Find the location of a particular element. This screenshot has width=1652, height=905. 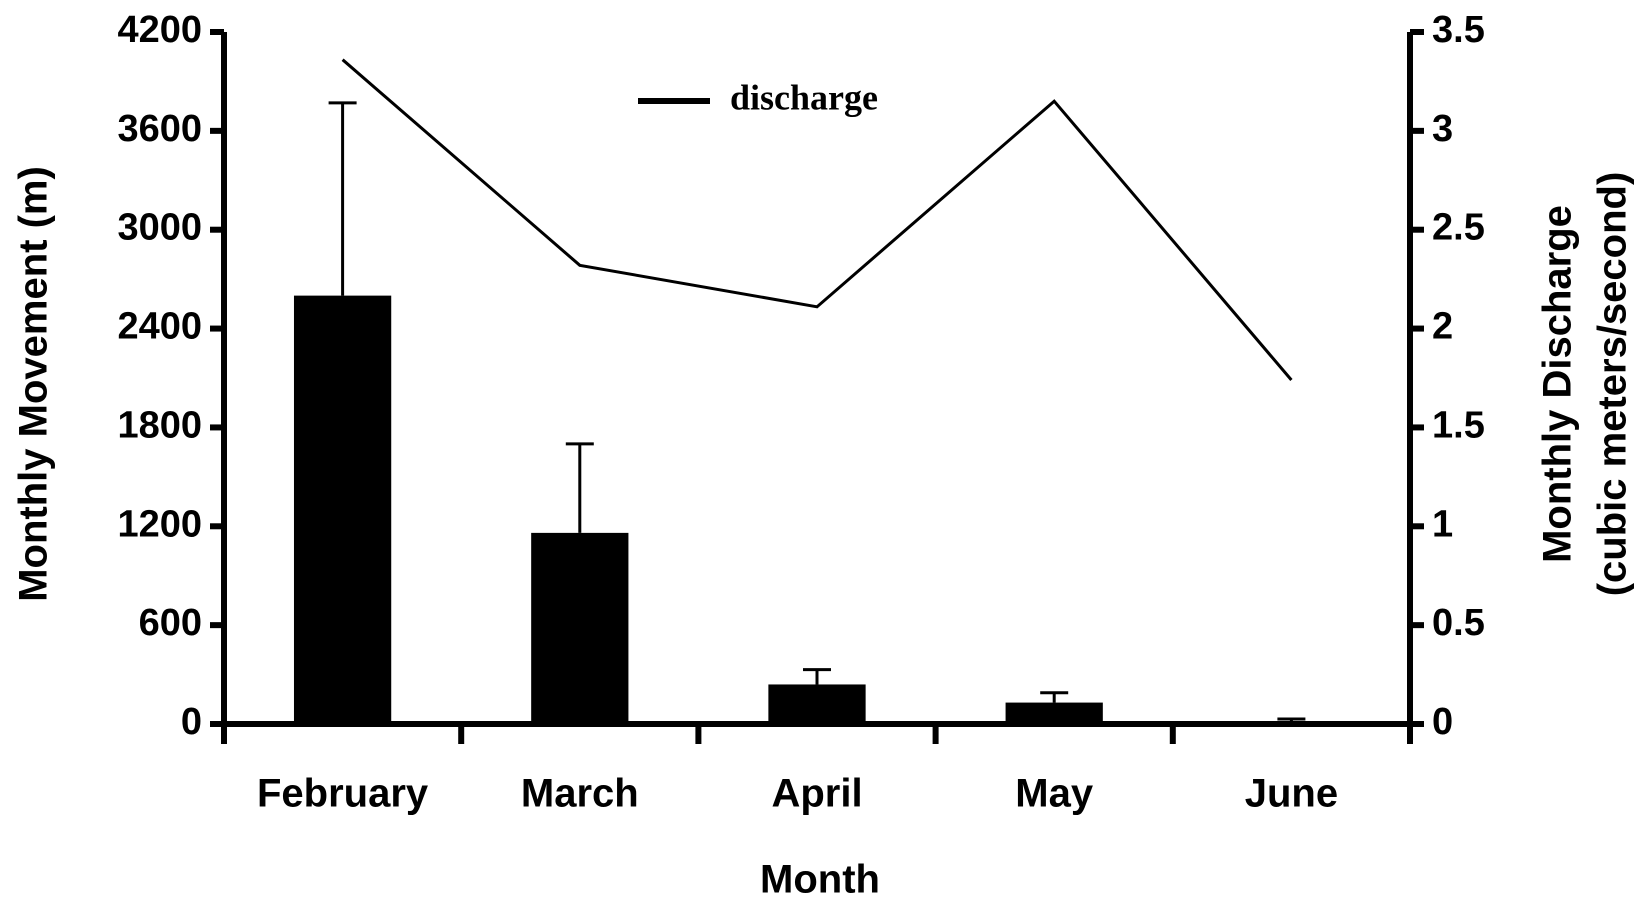

x-tick-label: March is located at coordinates (580, 794).